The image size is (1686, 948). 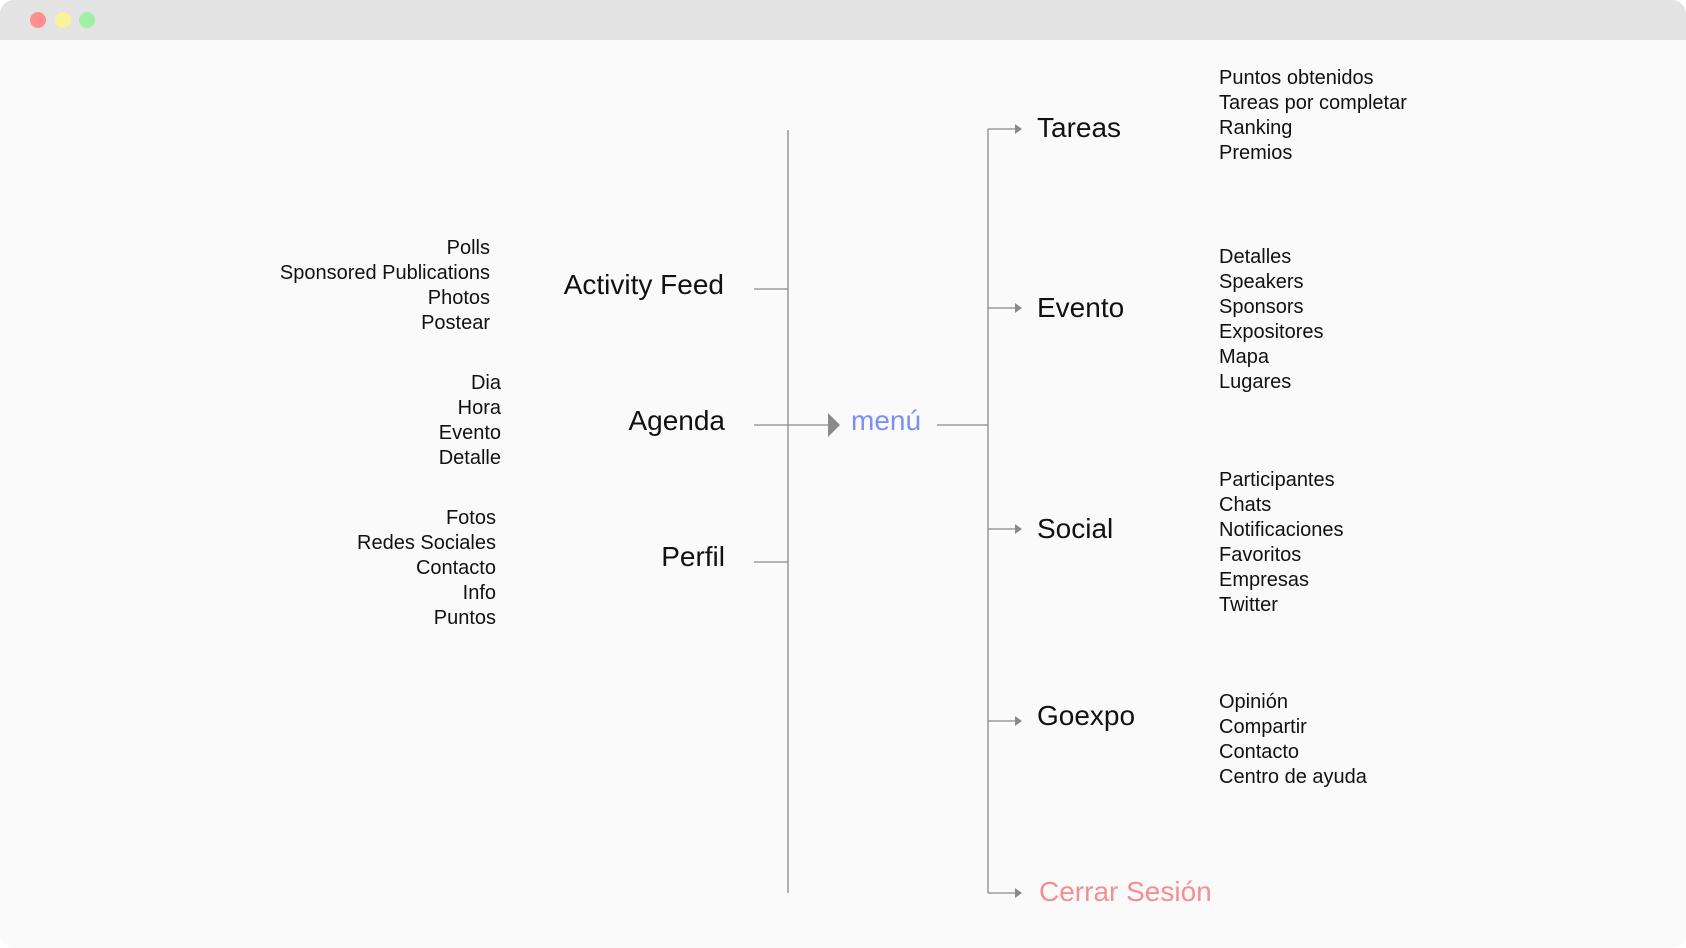 I want to click on list-item: Puntos obtenidos, so click(x=1296, y=78).